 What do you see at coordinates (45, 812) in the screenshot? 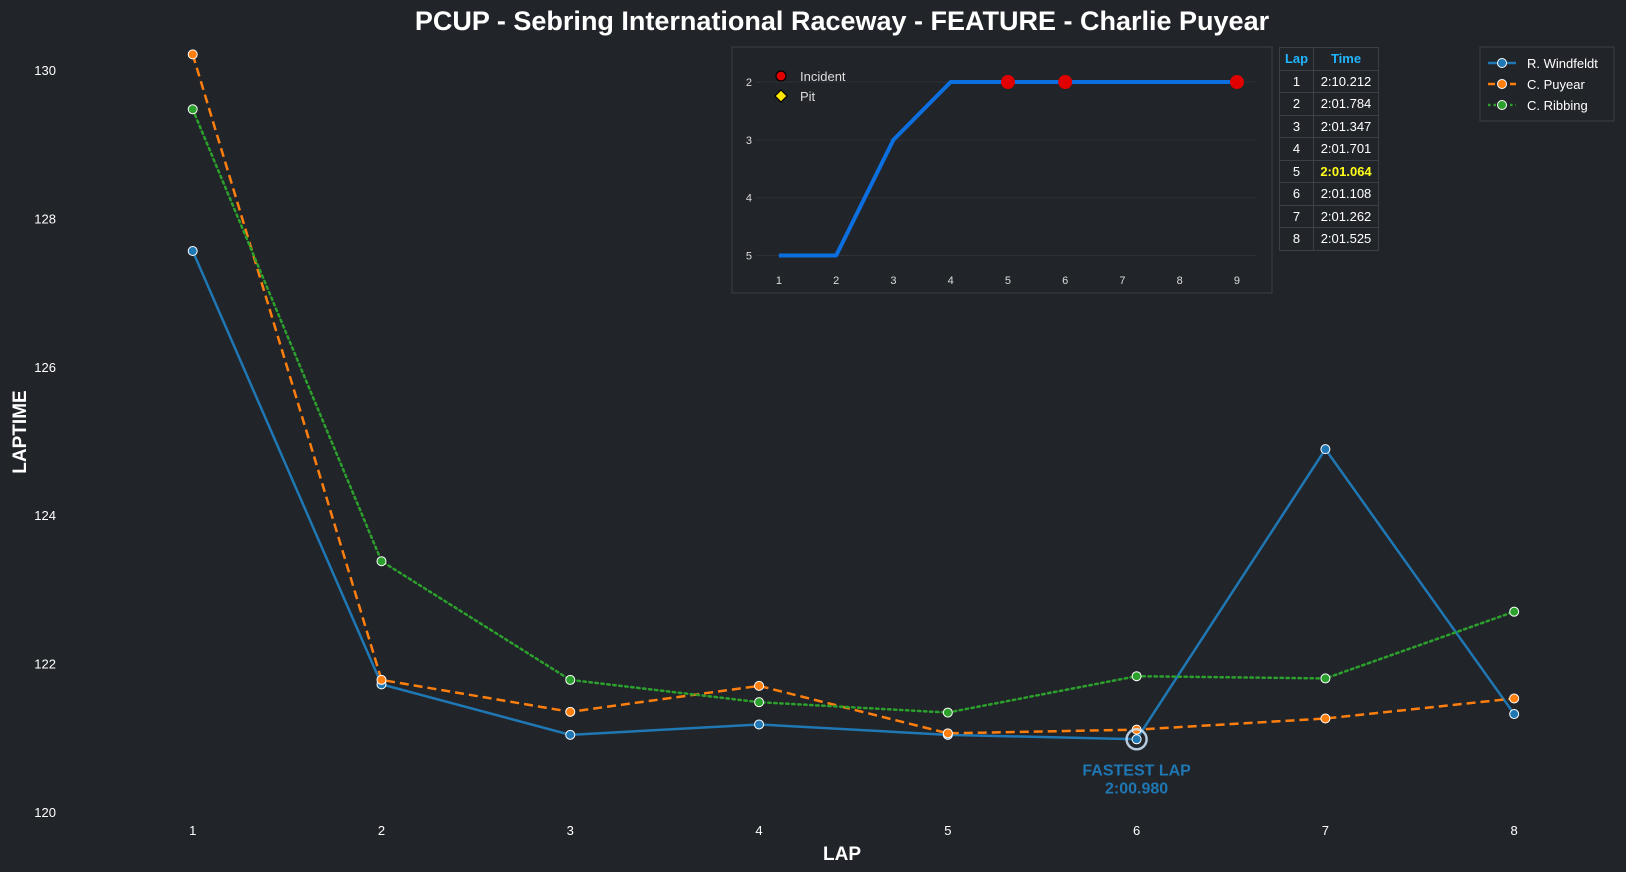
I see `y-tick-label: 120` at bounding box center [45, 812].